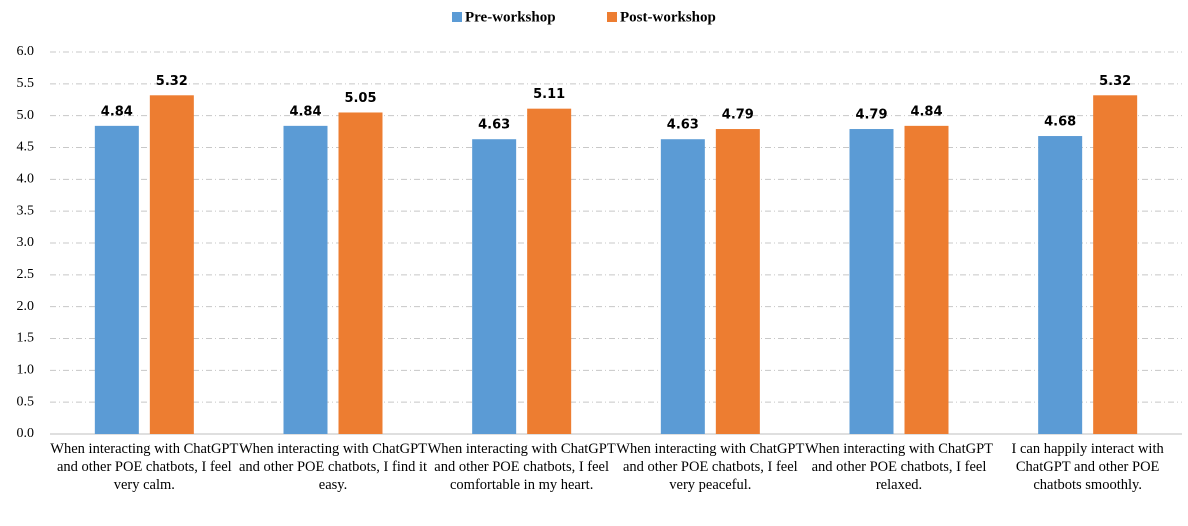 This screenshot has width=1188, height=526. Describe the element at coordinates (26, 147) in the screenshot. I see `y-tick-label: 4.5` at that location.